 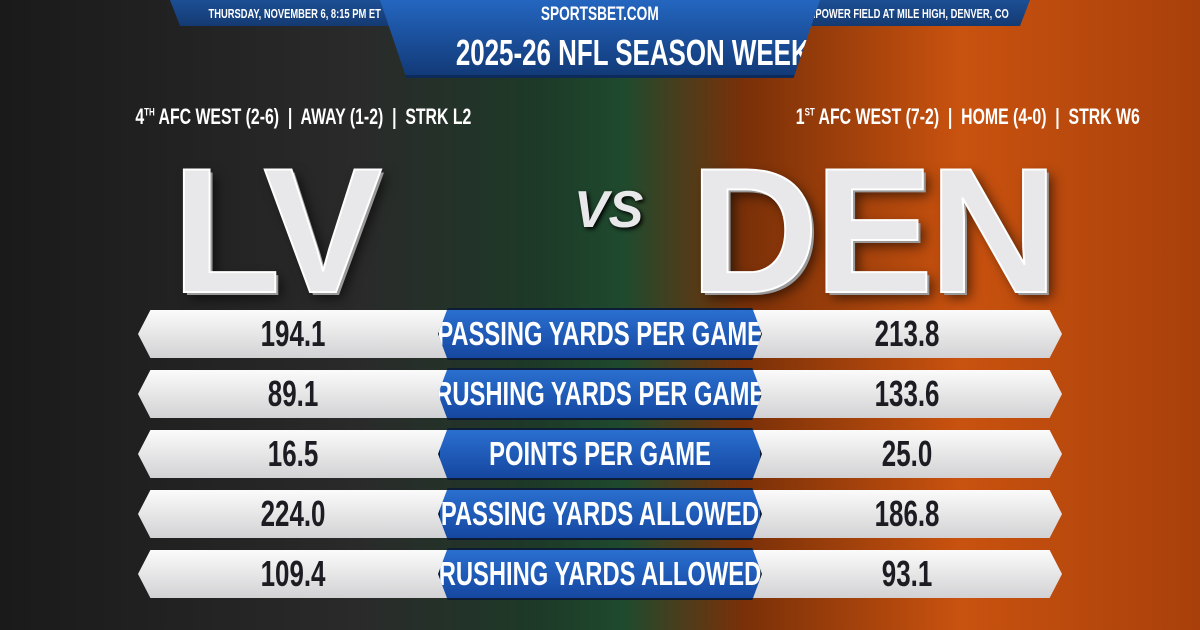 I want to click on stat-label-text: PASSING YARDS ALLOWED, so click(x=600, y=513).